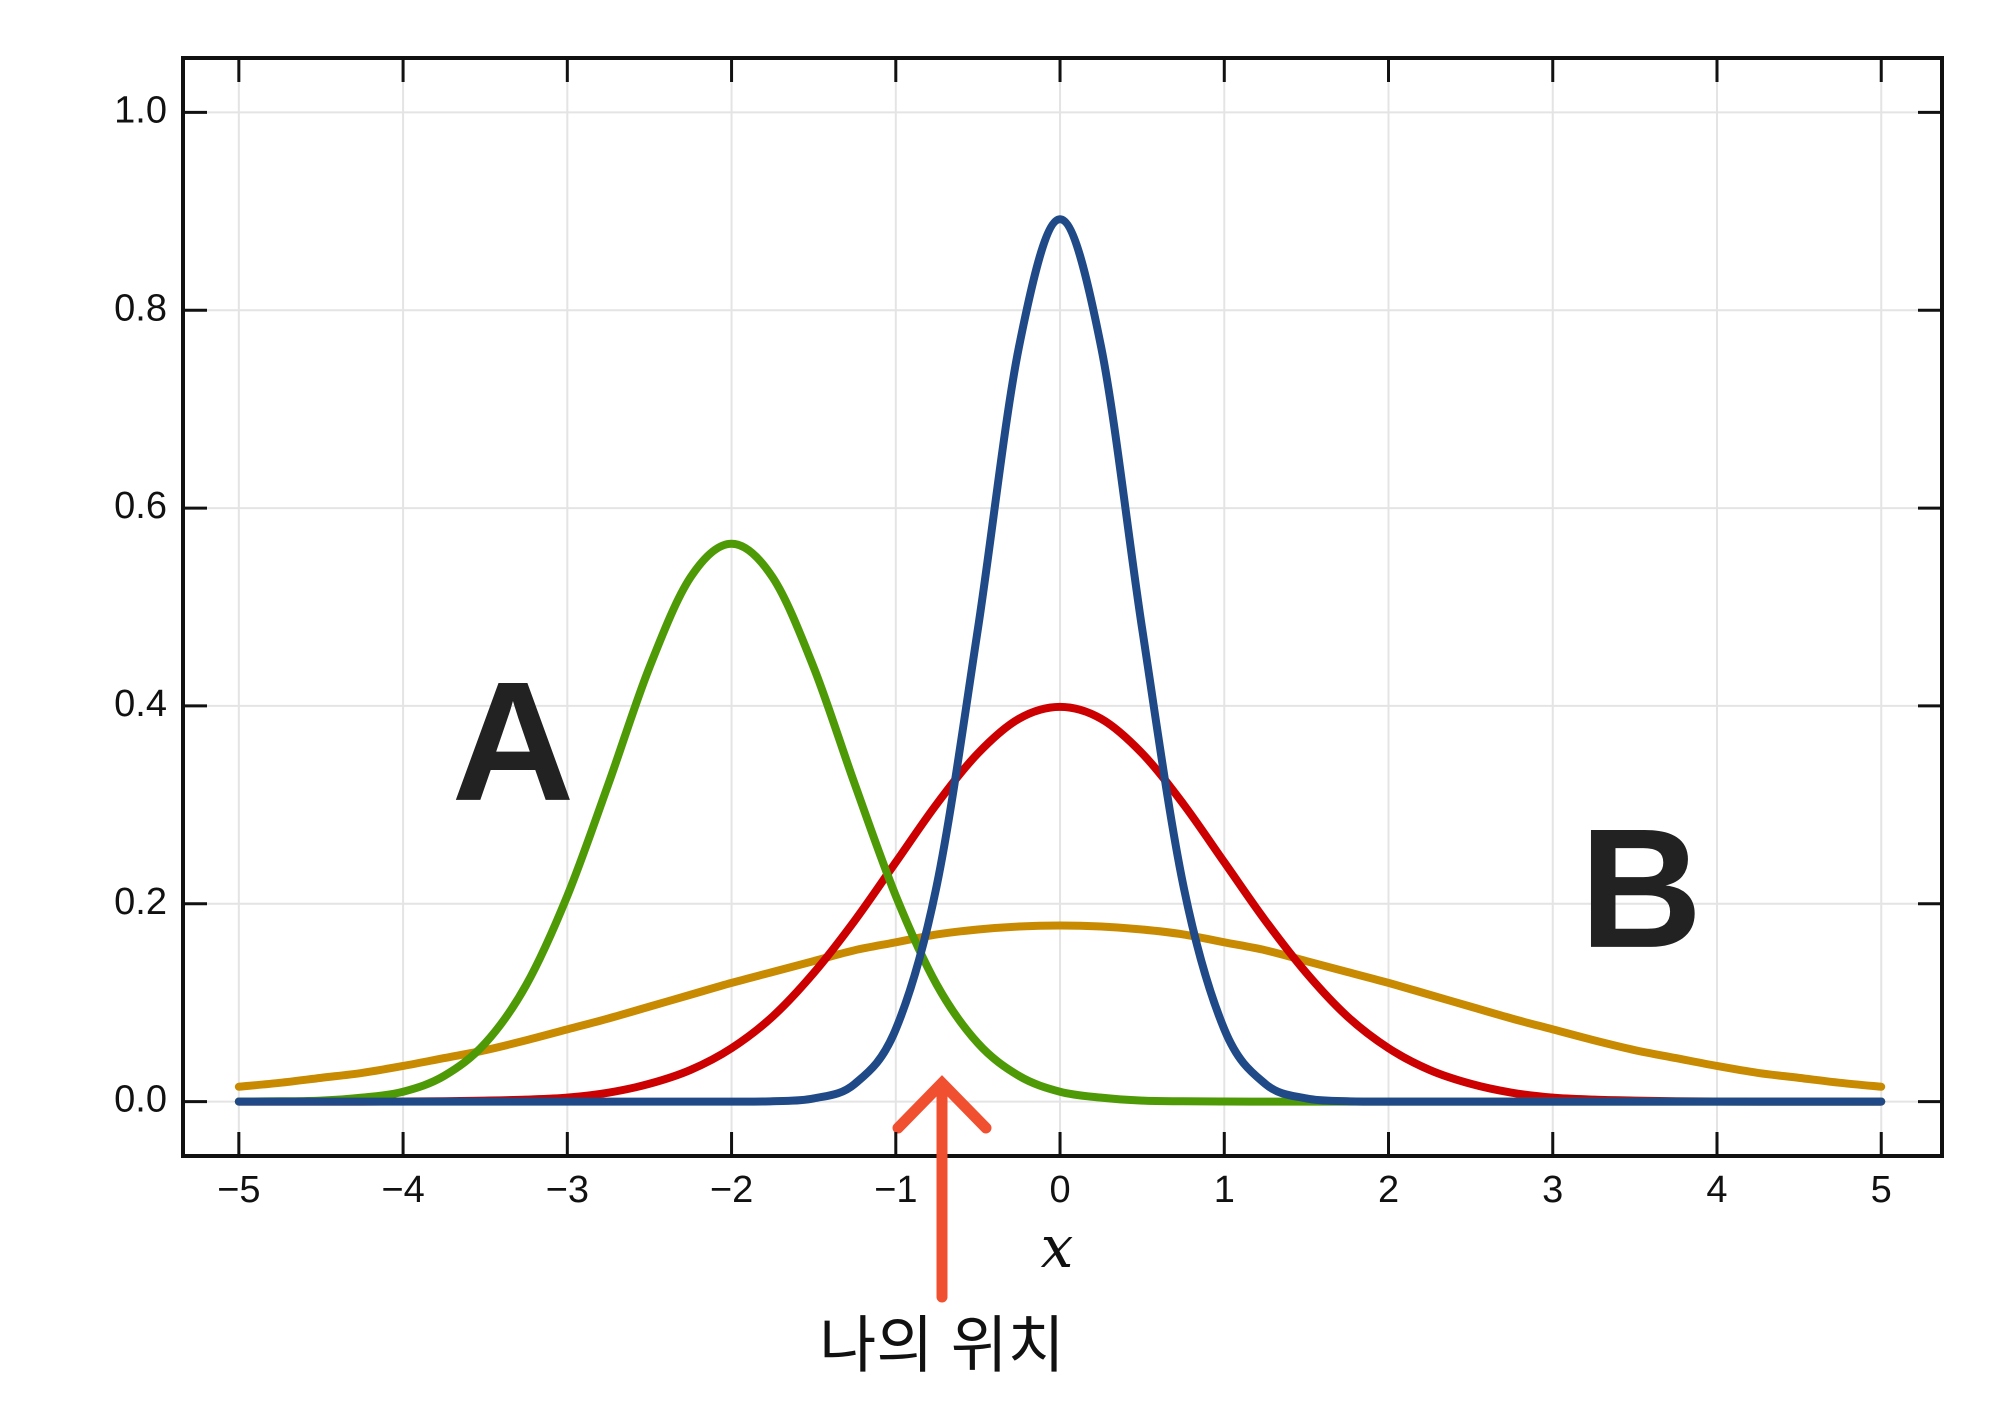  I want to click on label-a: A, so click(513, 742).